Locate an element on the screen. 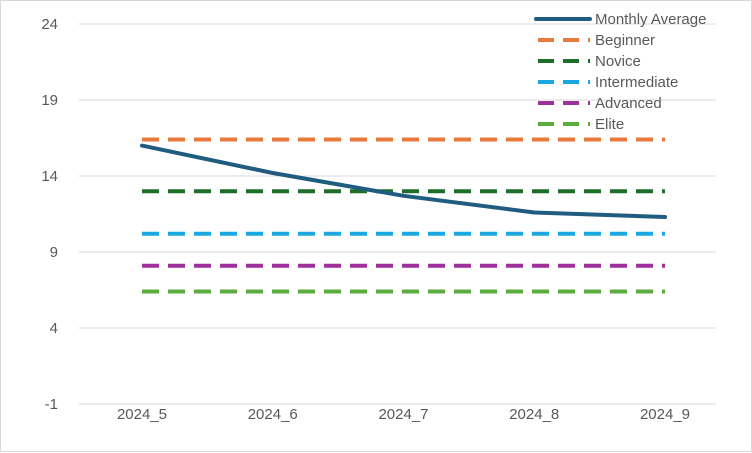 The width and height of the screenshot is (752, 453). x-tick-label: 2024_7 is located at coordinates (403, 414).